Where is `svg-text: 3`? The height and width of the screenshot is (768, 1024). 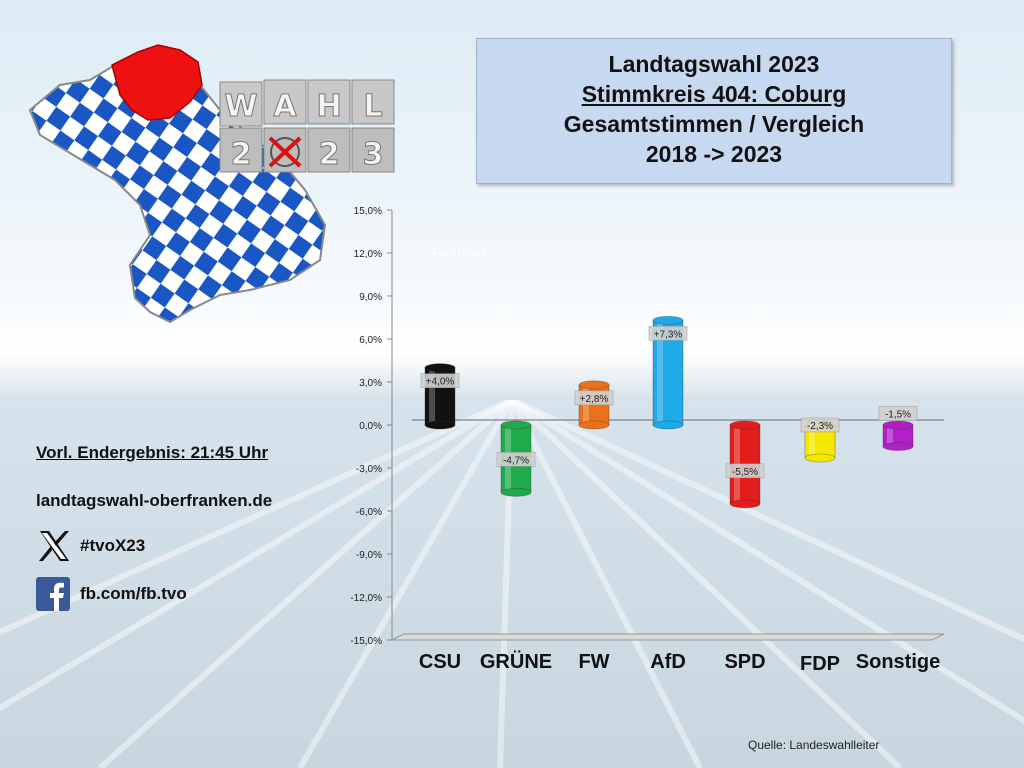 svg-text: 3 is located at coordinates (373, 154).